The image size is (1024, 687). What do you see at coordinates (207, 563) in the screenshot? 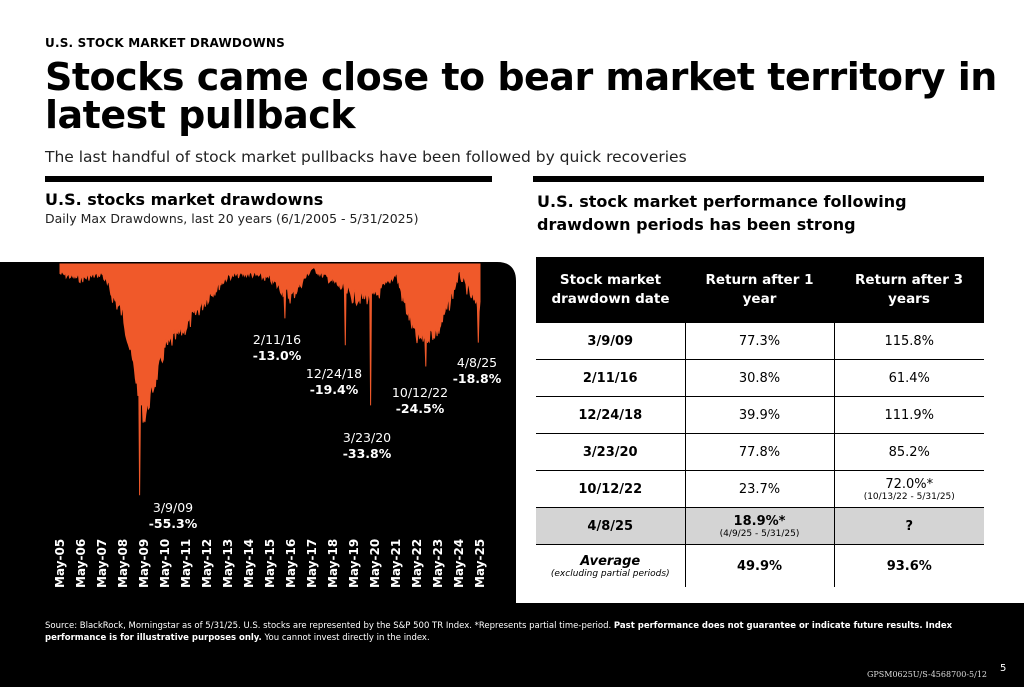
I see `x-tick-label: May-12` at bounding box center [207, 563].